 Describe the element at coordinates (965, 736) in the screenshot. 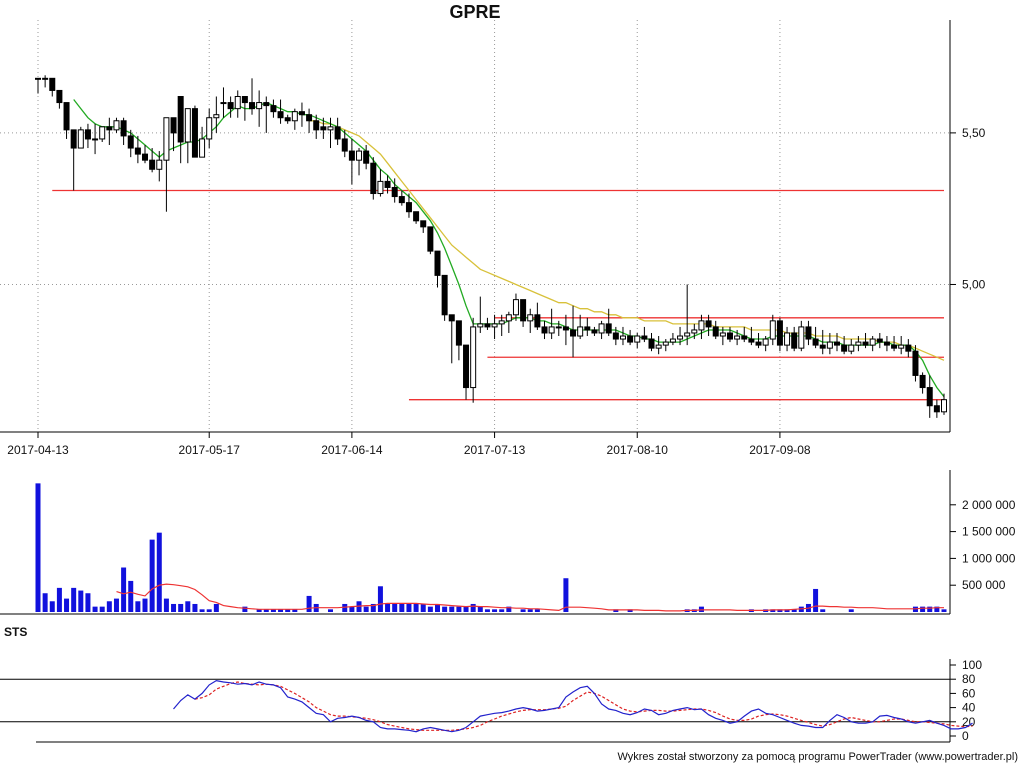

I see `sts-tick-label: 0` at that location.